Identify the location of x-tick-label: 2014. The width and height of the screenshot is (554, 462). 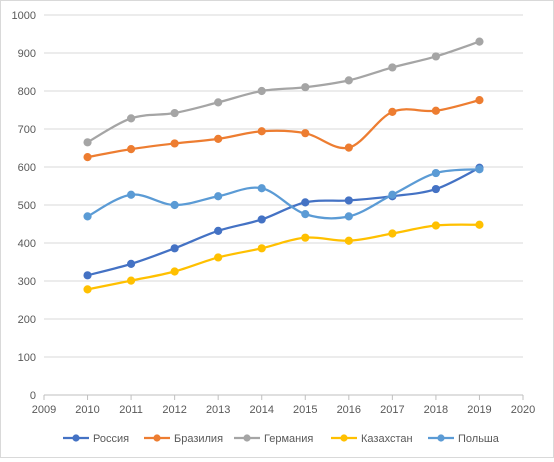
(261, 410).